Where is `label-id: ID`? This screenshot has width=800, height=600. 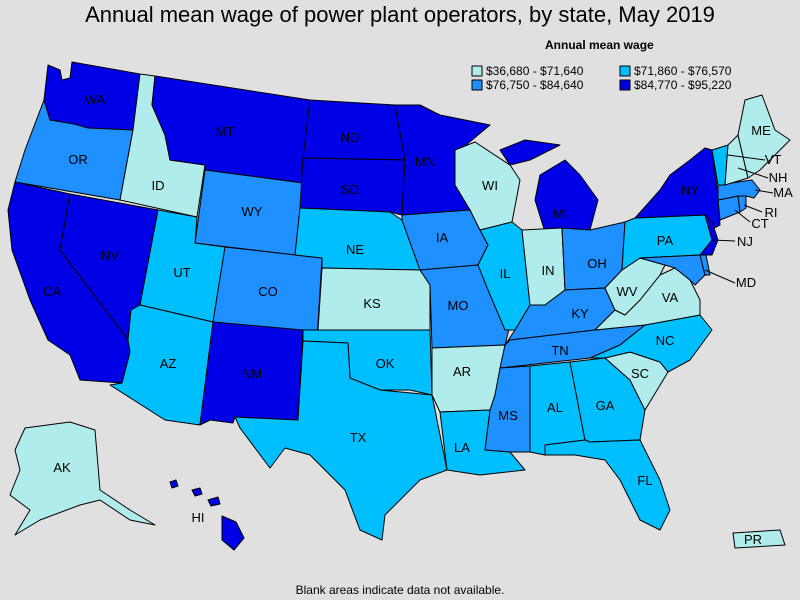
label-id: ID is located at coordinates (158, 185).